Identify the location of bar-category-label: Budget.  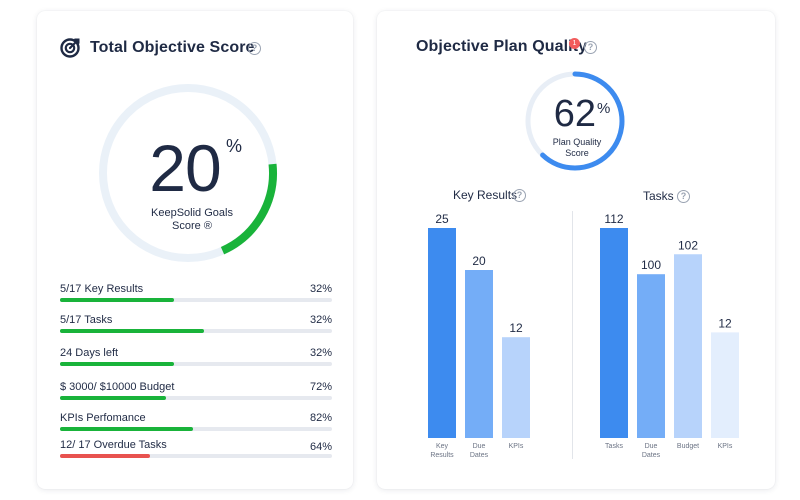
(688, 446).